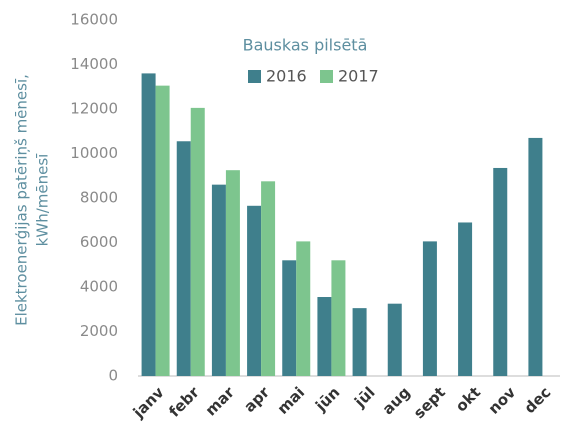 Image resolution: width=561 pixels, height=430 pixels. What do you see at coordinates (468, 399) in the screenshot?
I see `x-tick-label: okt` at bounding box center [468, 399].